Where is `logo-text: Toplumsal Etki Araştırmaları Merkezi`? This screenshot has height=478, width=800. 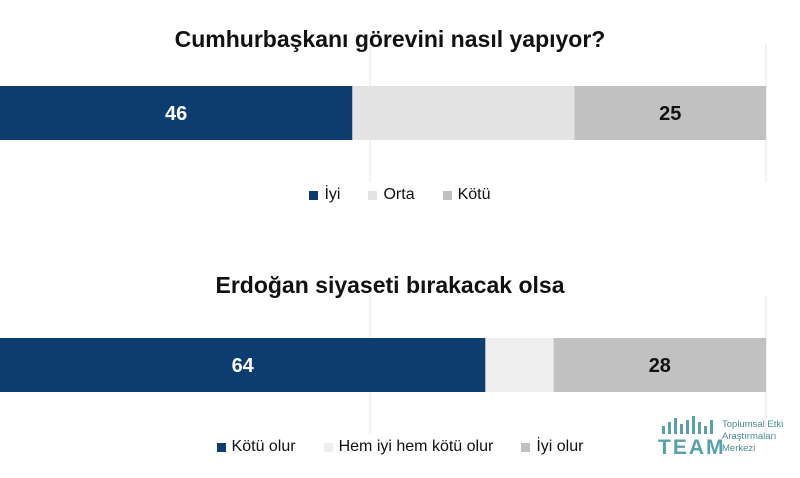
logo-text: Toplumsal Etki Araştırmaları Merkezi is located at coordinates (752, 437).